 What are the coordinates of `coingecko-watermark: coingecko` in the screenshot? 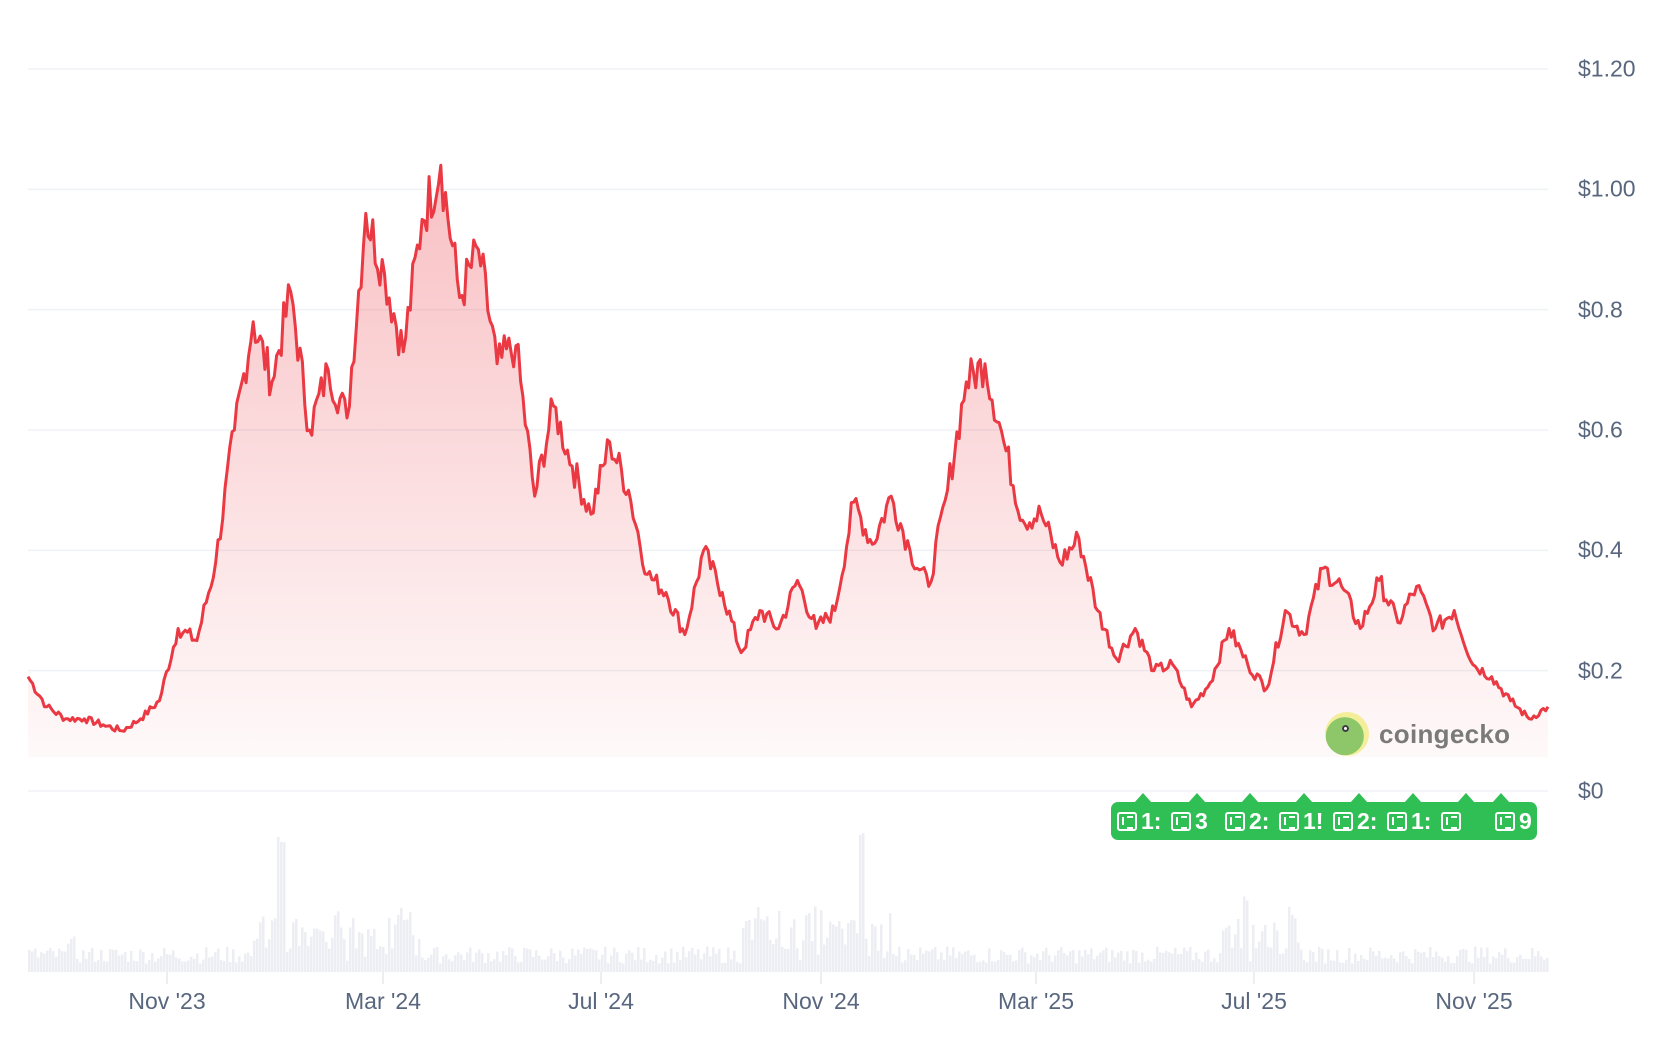 It's located at (1417, 734).